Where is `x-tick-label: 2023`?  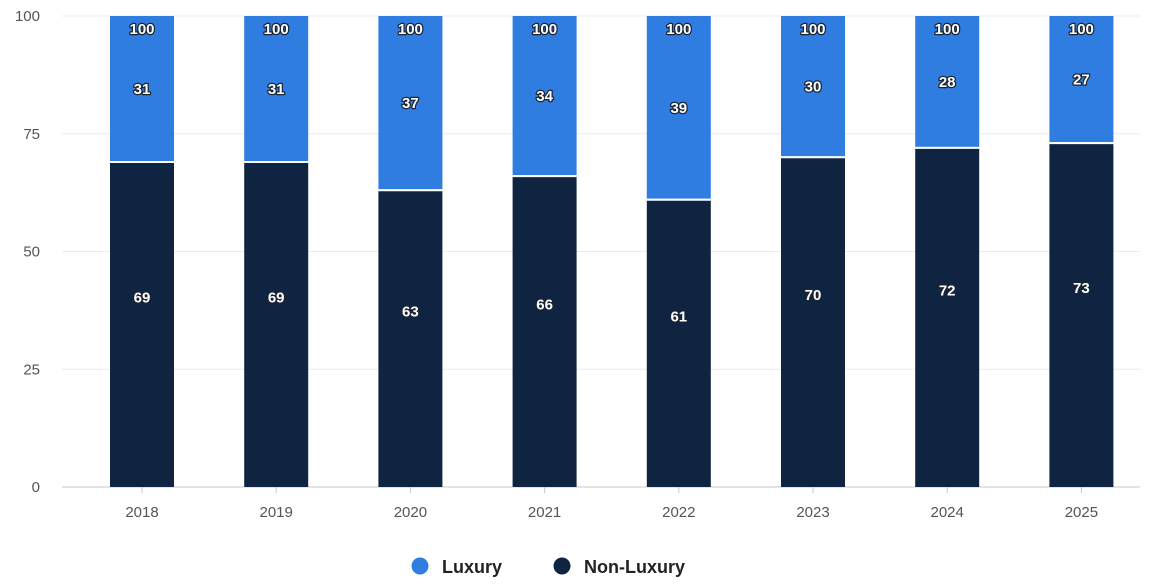 x-tick-label: 2023 is located at coordinates (812, 512).